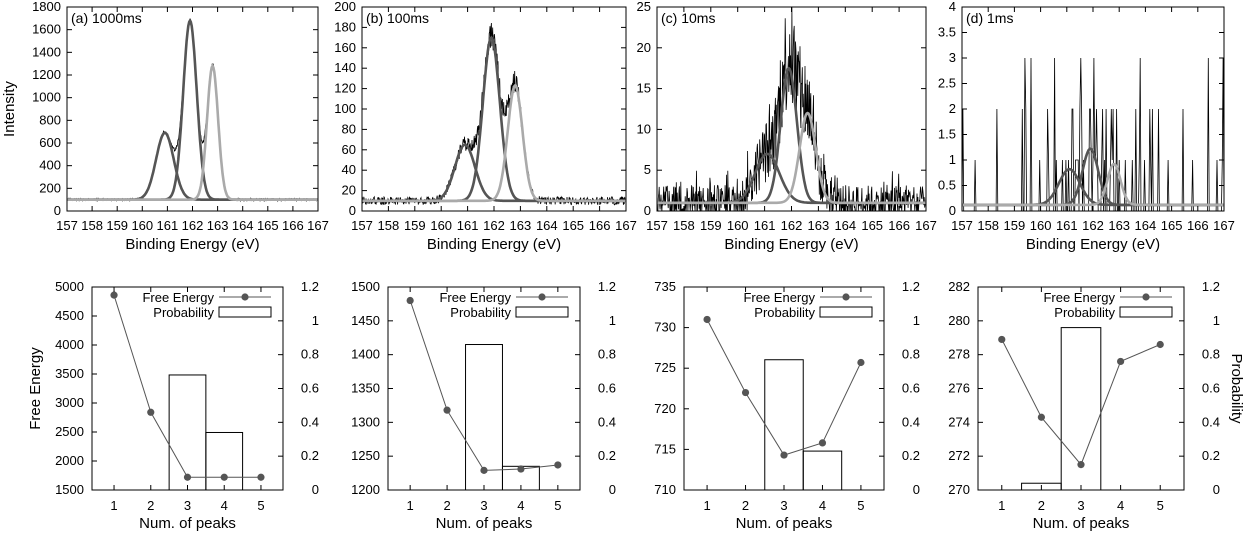  I want to click on y2-tick-label: 0, so click(612, 489).